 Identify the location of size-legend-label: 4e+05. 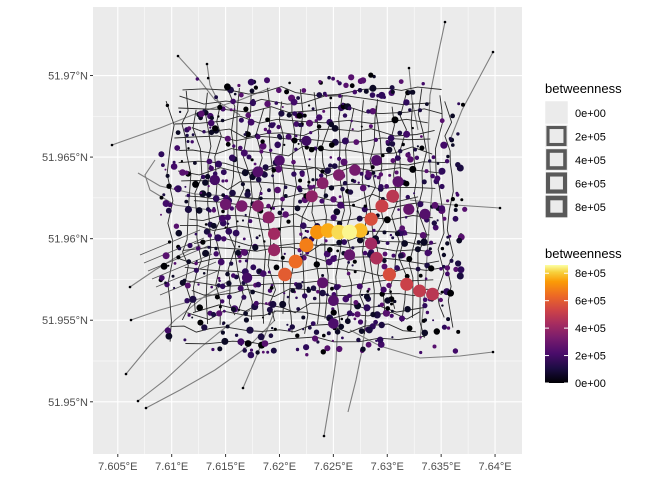
(590, 161).